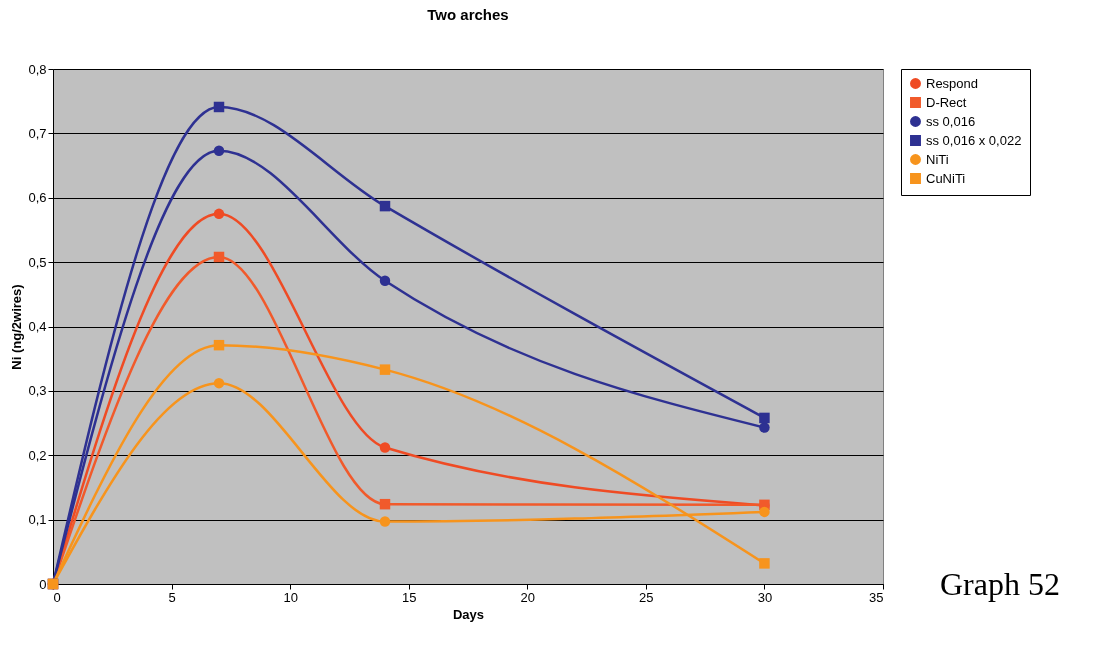 The image size is (1108, 667). I want to click on y-tick-label: 0,2, so click(37, 455).